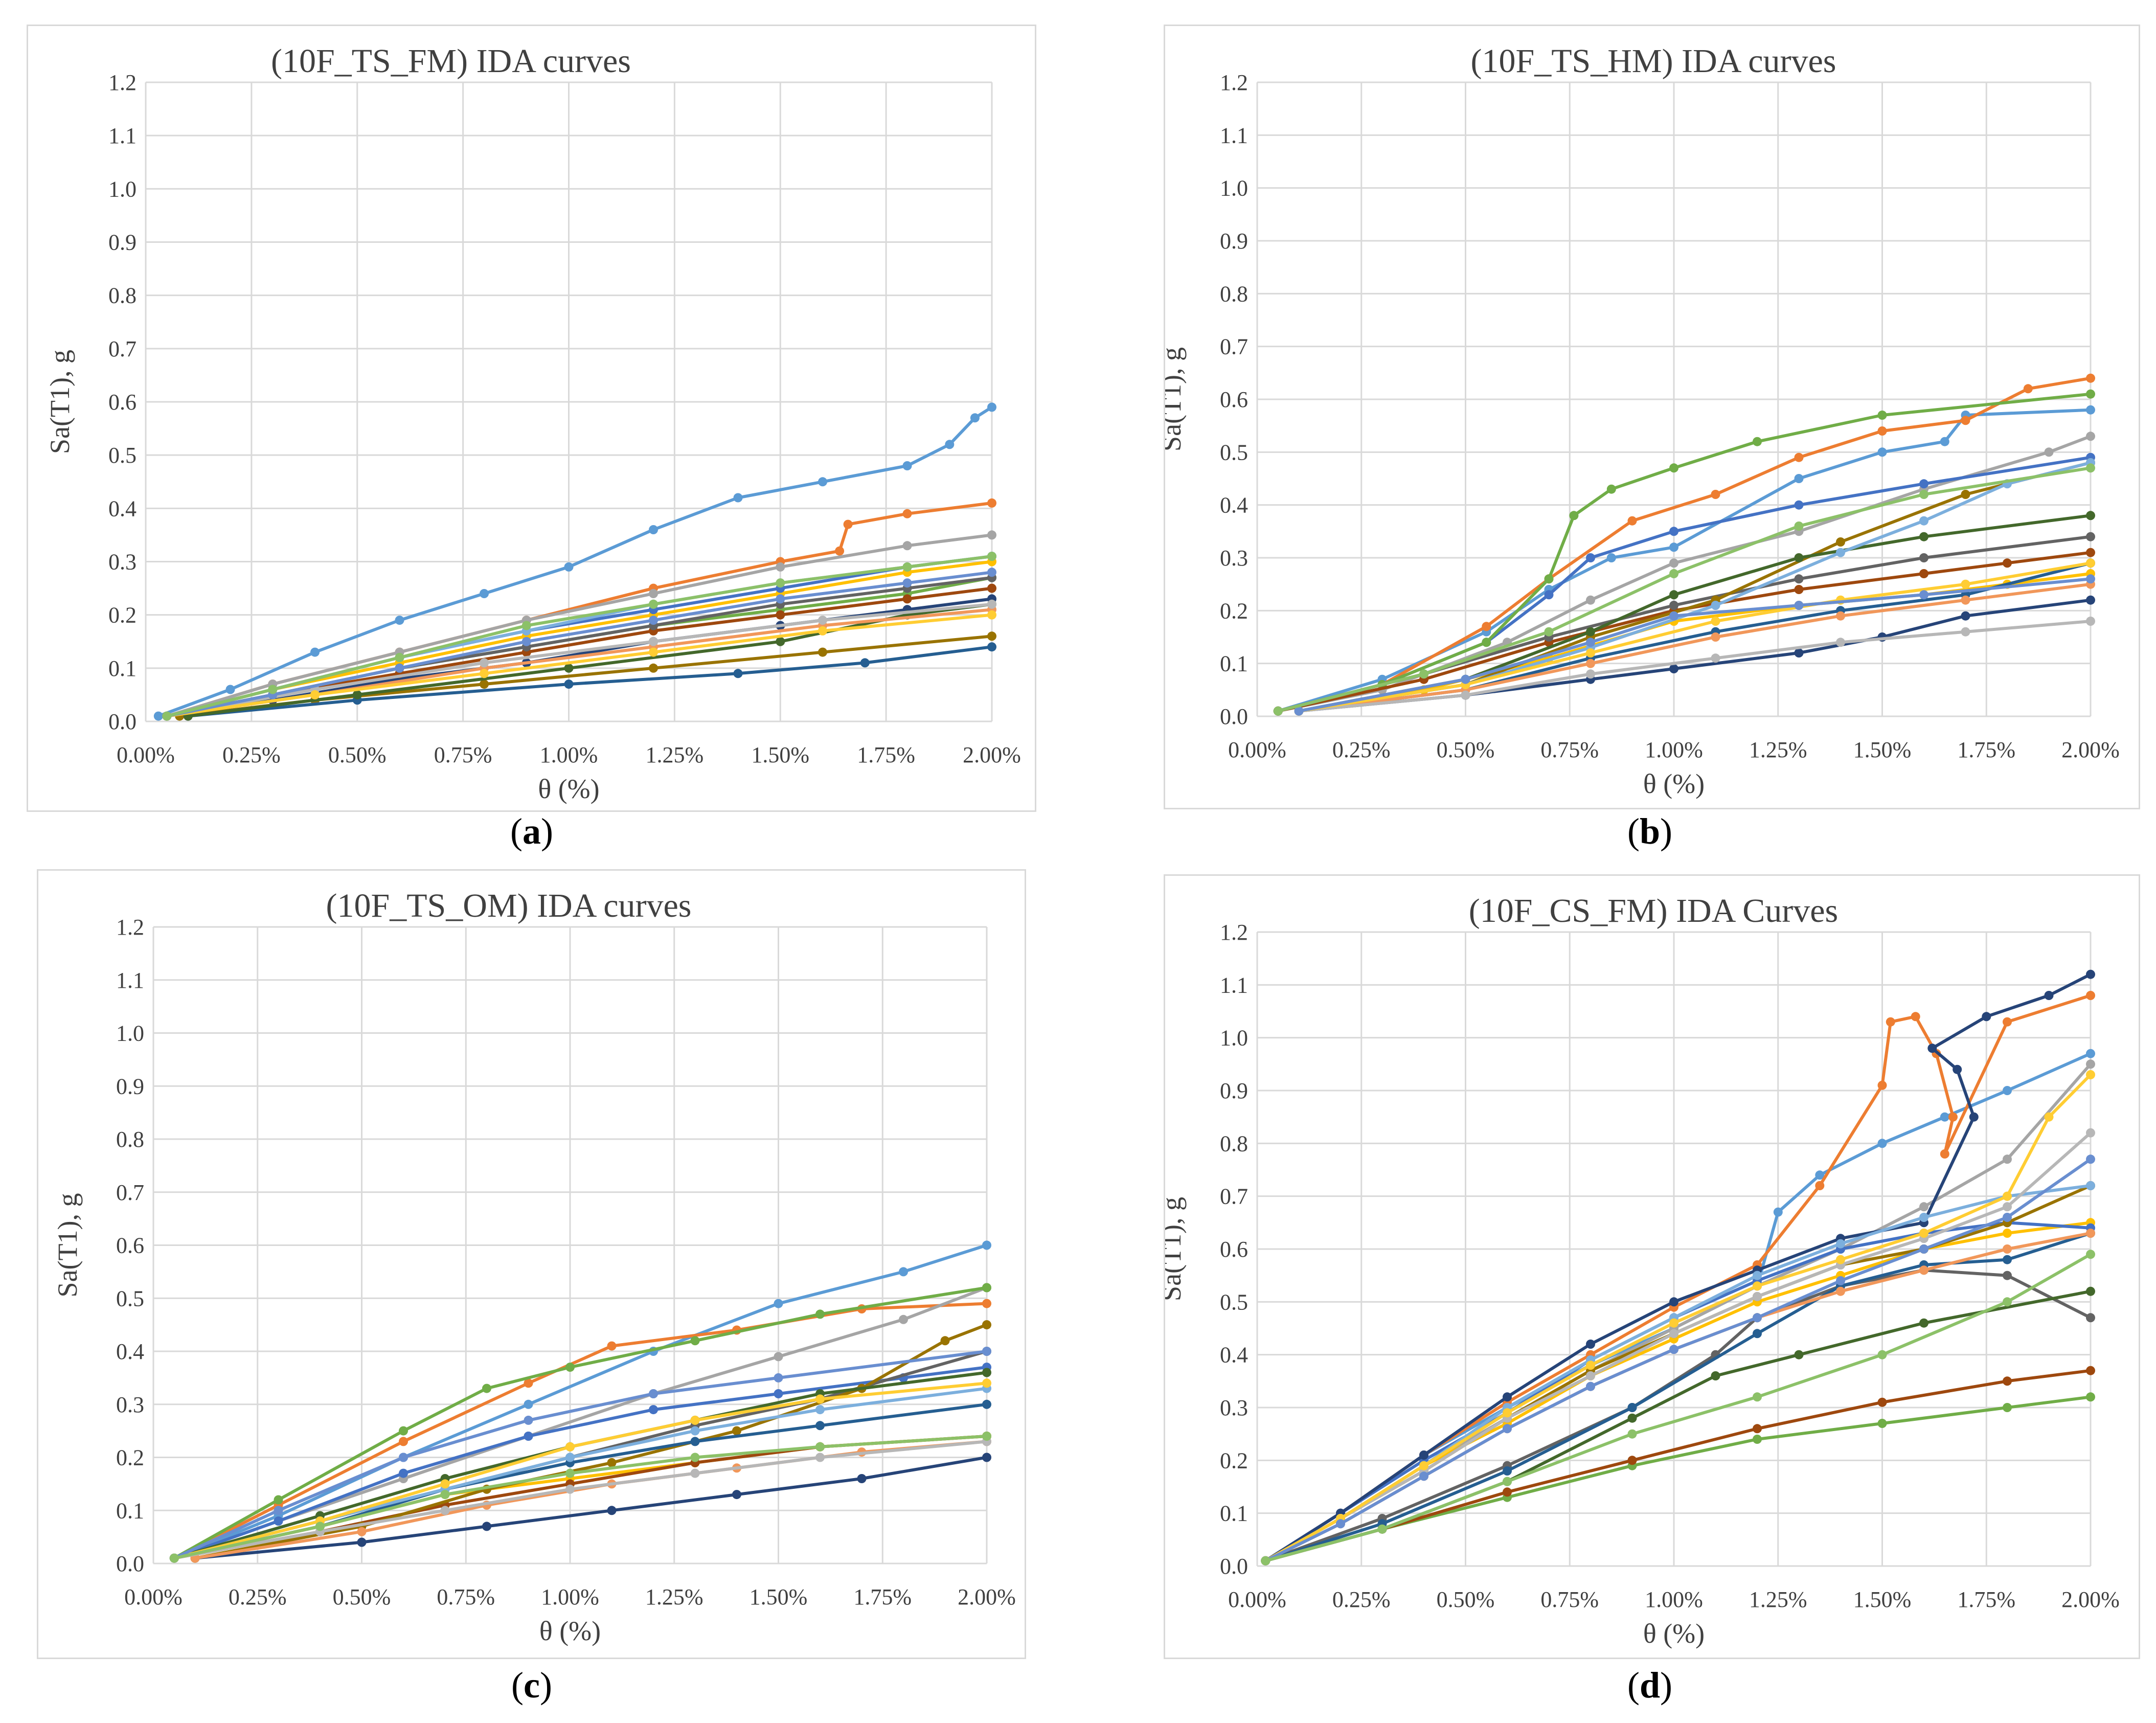  I want to click on y-tick-label: 1.2, so click(122, 82).